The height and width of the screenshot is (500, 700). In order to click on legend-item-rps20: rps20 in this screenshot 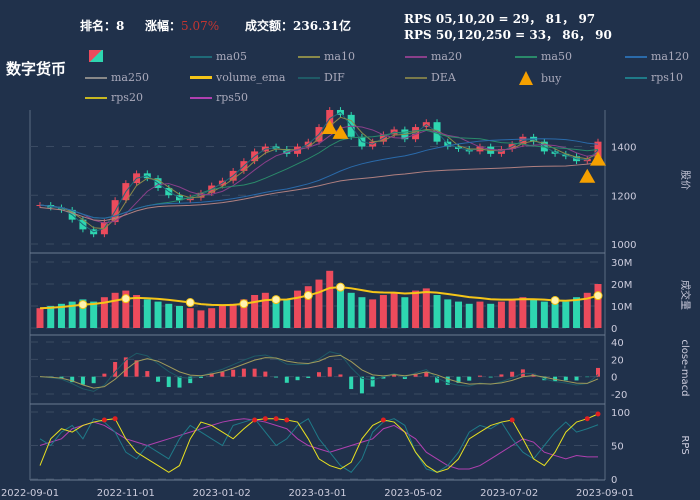, I will do `click(114, 97)`.